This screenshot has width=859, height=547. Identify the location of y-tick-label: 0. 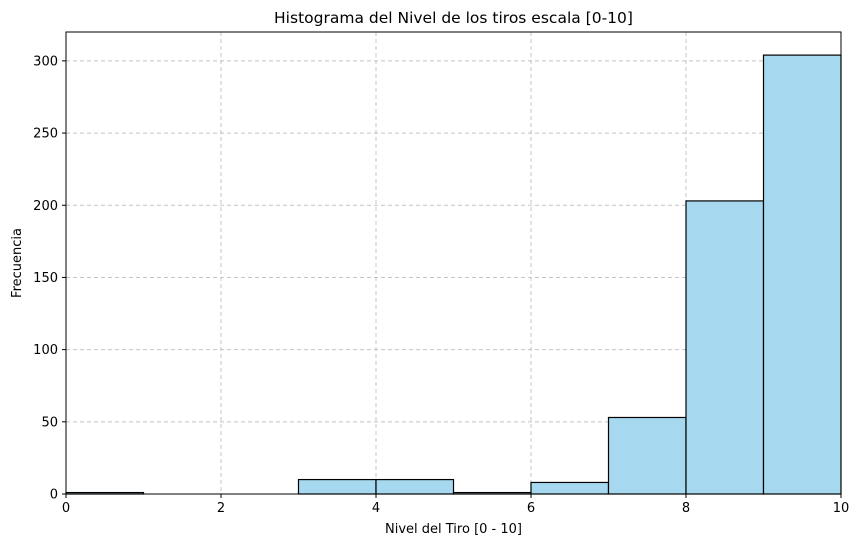
(54, 495).